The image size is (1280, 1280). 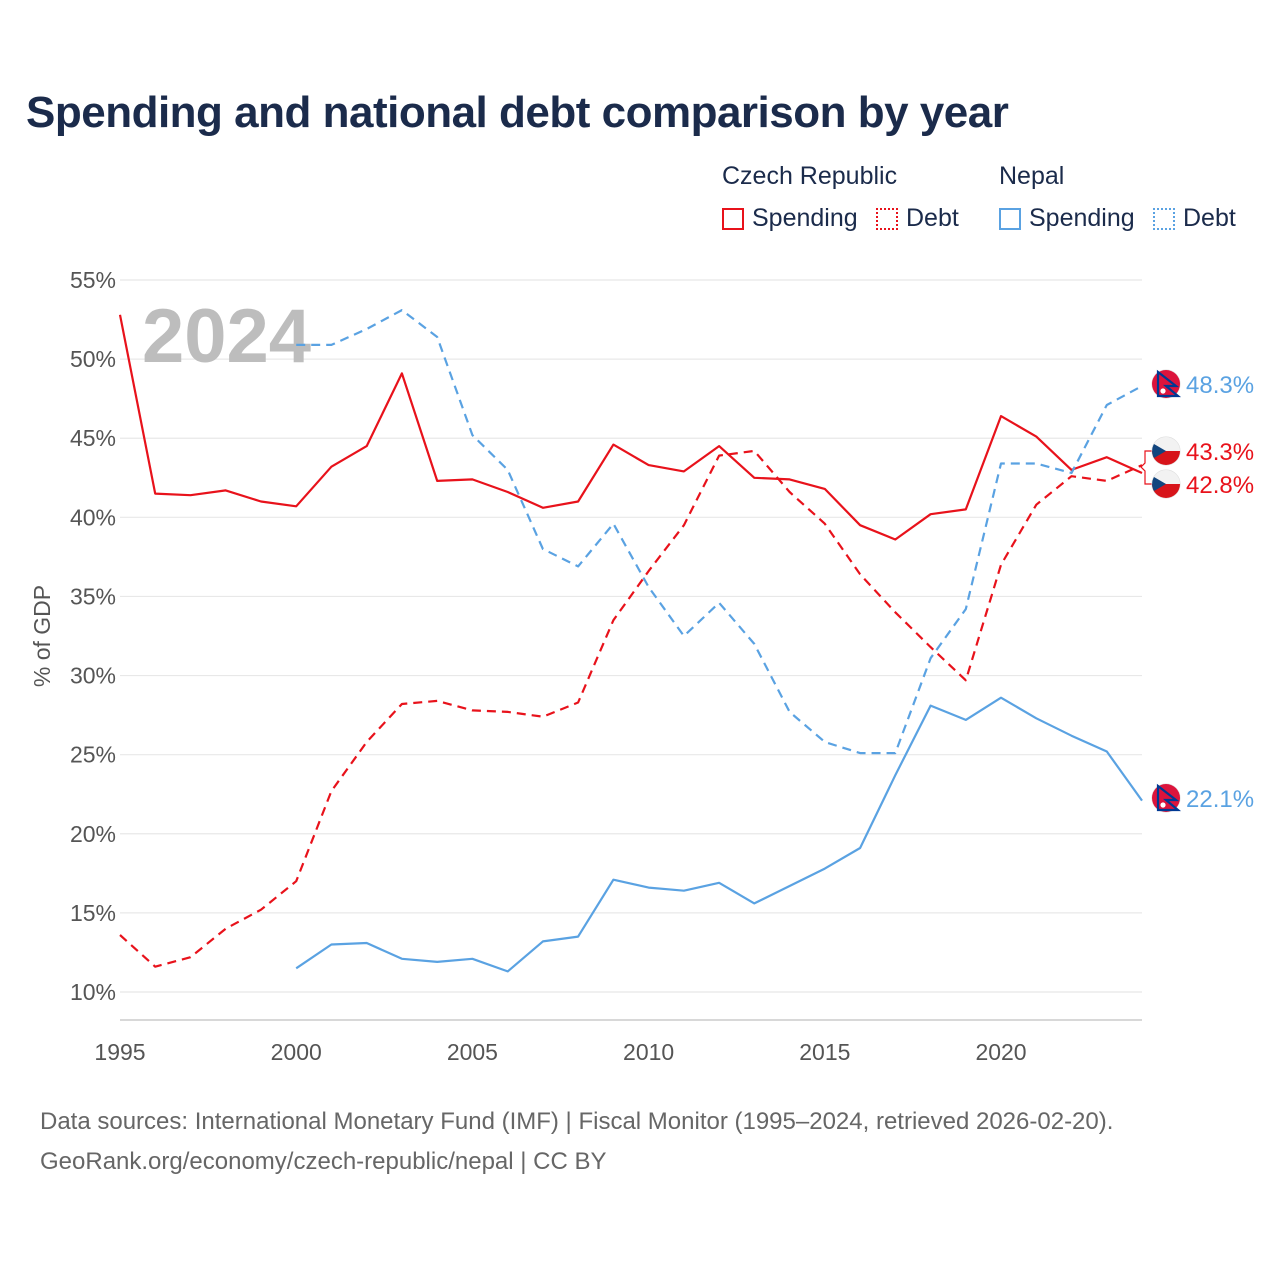 What do you see at coordinates (733, 218) in the screenshot?
I see `legend-swatch-czech-spending` at bounding box center [733, 218].